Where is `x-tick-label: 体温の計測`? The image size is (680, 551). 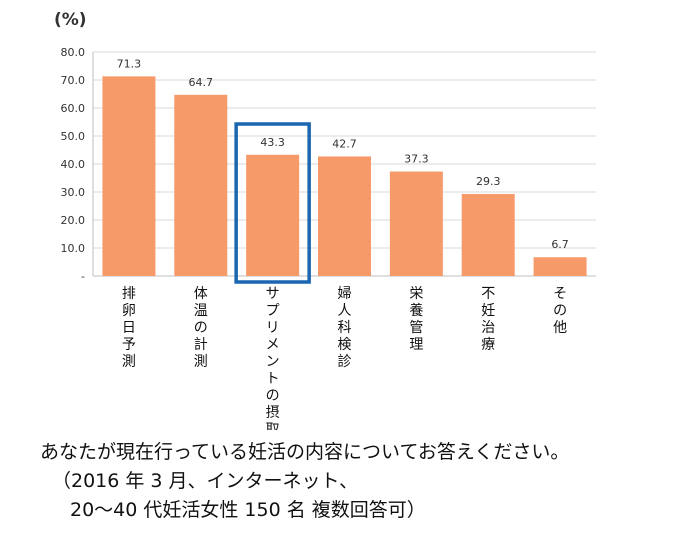 x-tick-label: 体温の計測 is located at coordinates (201, 328).